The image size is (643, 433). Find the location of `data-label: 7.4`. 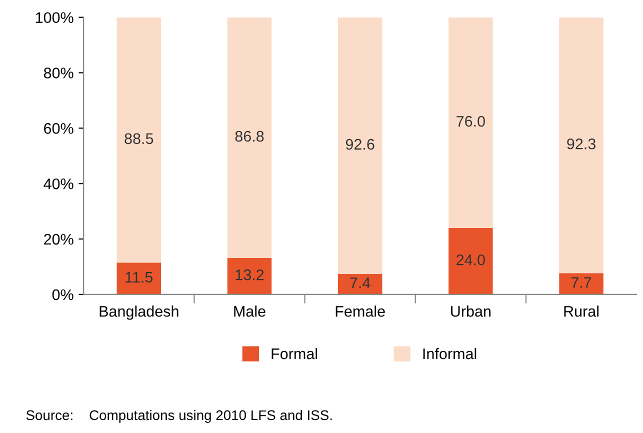

data-label: 7.4 is located at coordinates (360, 283).